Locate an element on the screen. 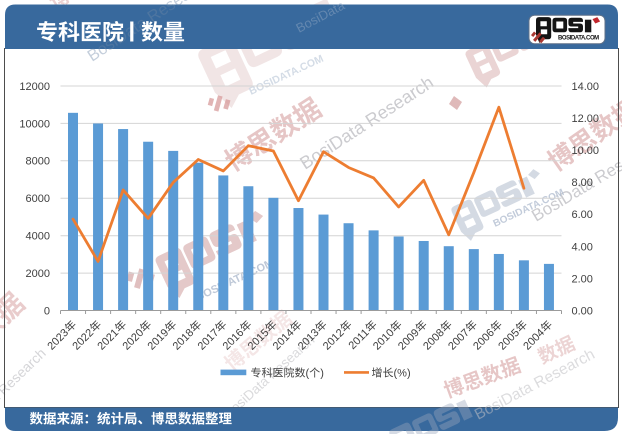 This screenshot has height=434, width=622. svg-text: 2000 is located at coordinates (38, 274).